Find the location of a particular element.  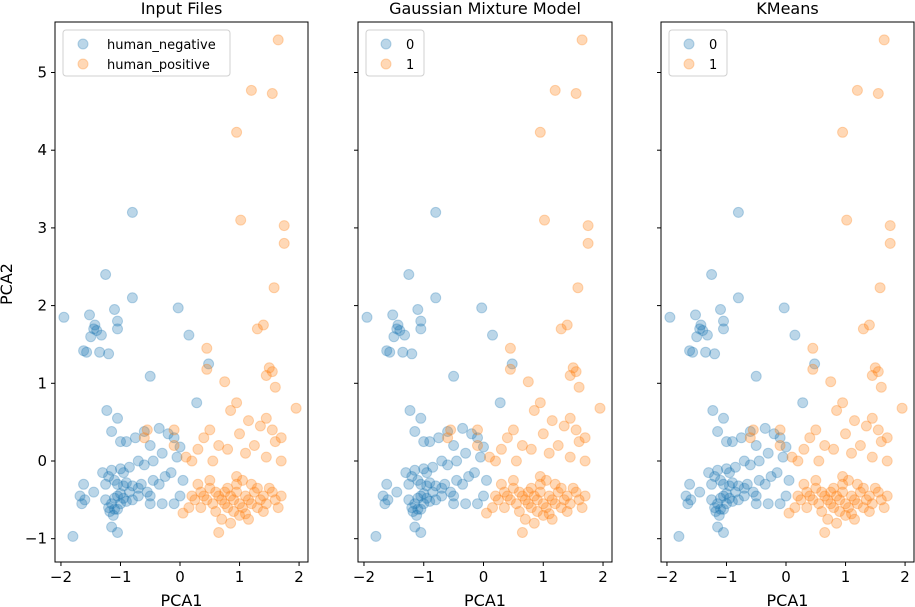

panel-title: Input Files is located at coordinates (182, 9).